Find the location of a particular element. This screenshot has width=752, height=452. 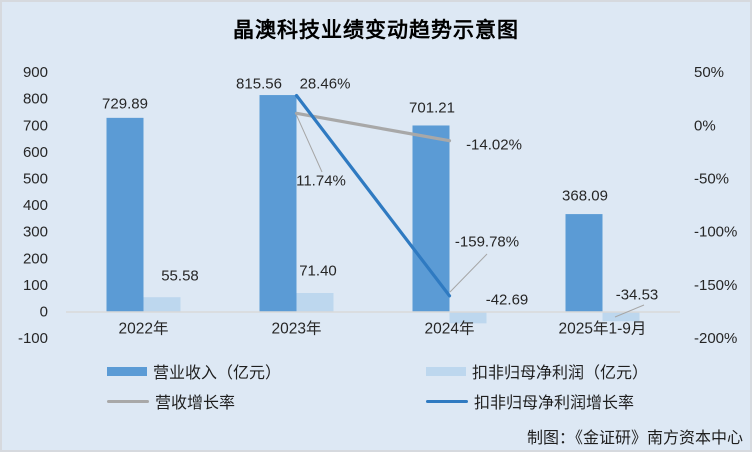

chart-title: 晶澳科技业绩变动趋势示意图 is located at coordinates (376, 30).